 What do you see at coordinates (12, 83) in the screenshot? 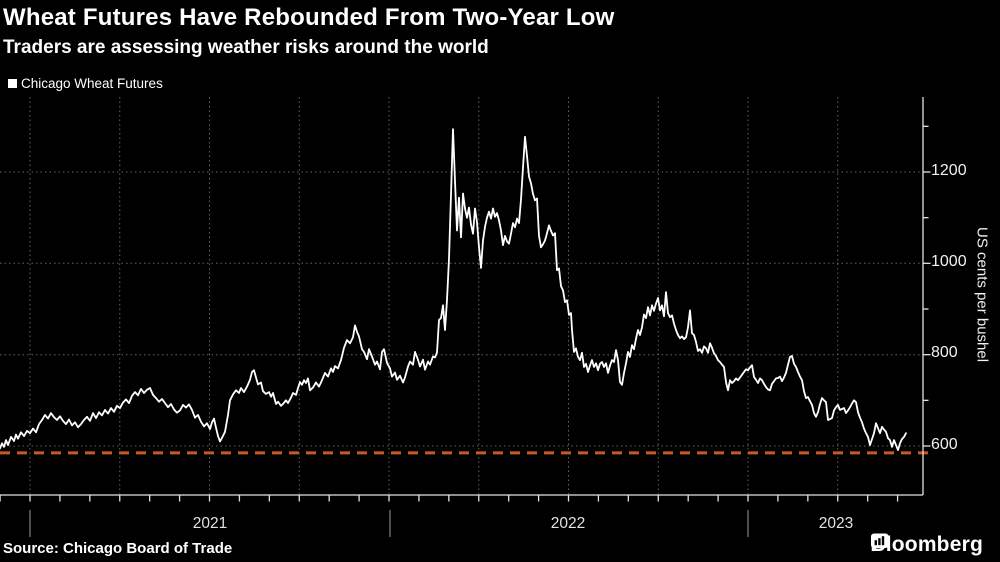
I see `legend-swatch-icon` at bounding box center [12, 83].